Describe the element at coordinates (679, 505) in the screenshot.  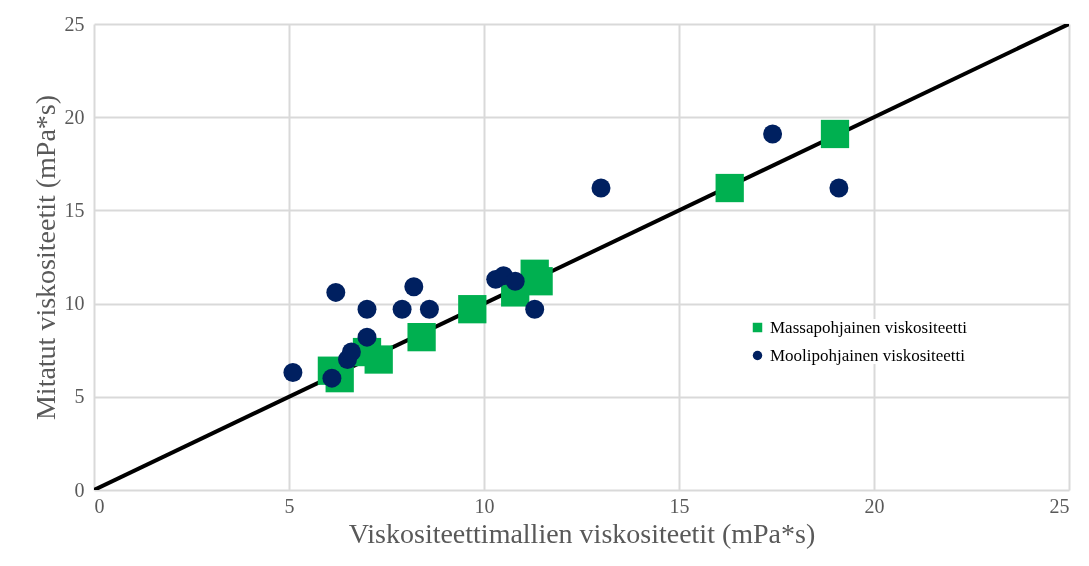
I see `x-tick-label: 15` at that location.